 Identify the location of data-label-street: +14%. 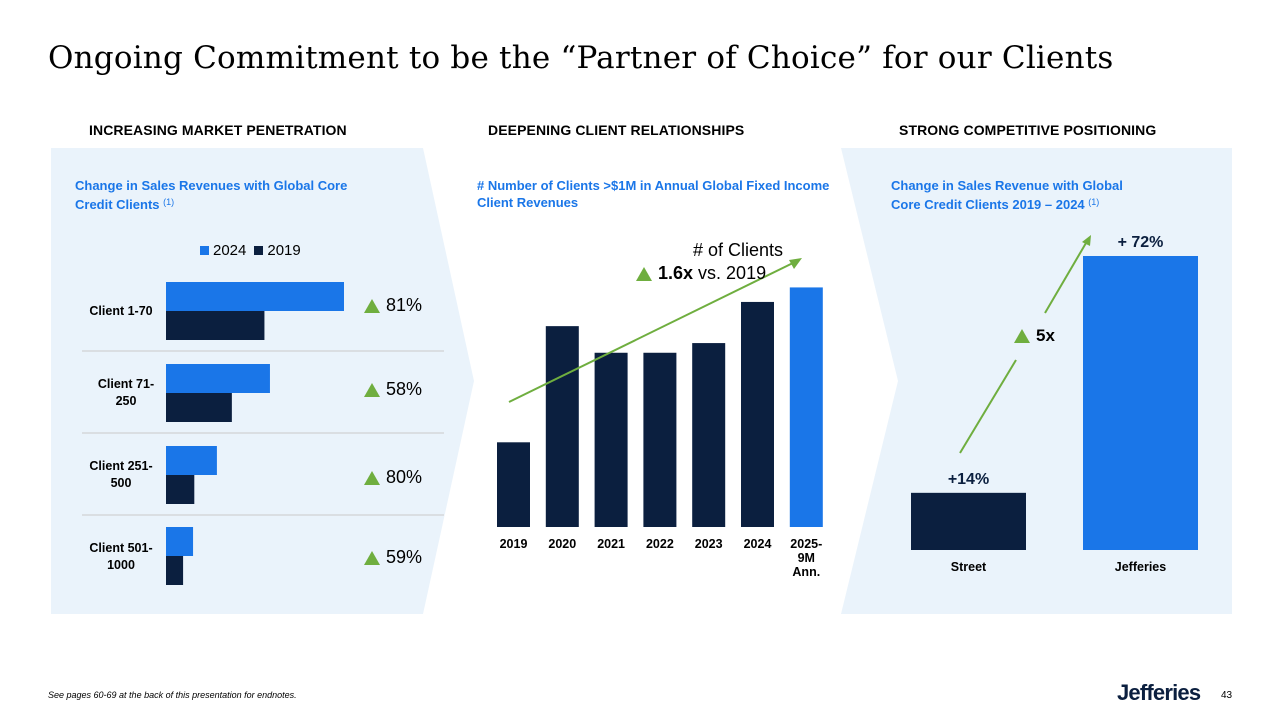
(968, 479).